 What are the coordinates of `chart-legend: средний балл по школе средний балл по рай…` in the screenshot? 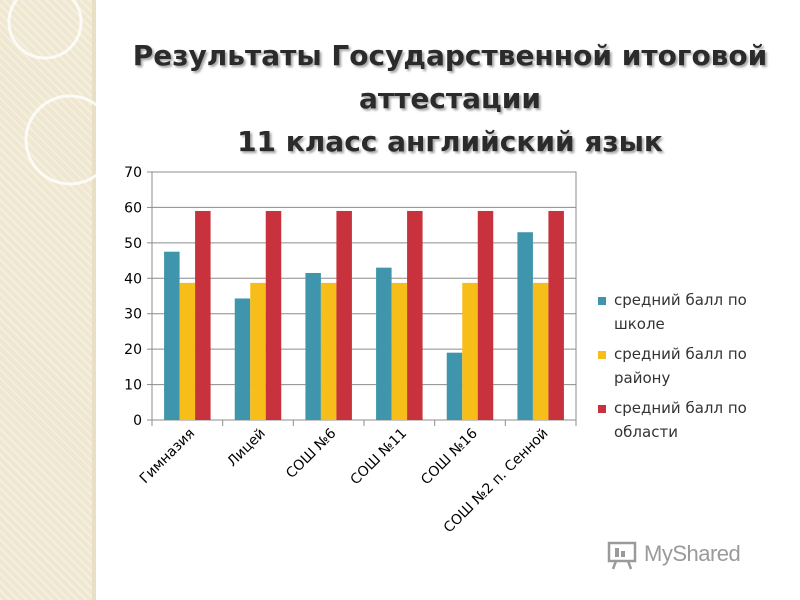 It's located at (693, 369).